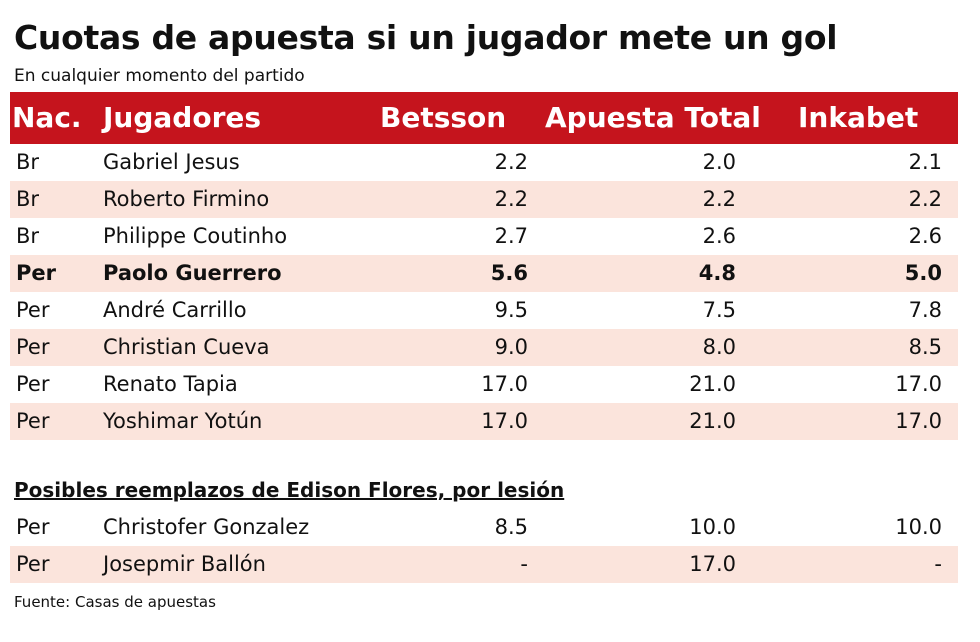  I want to click on table-row: Per Josepmir Ballón - 17.0 -, so click(484, 564).